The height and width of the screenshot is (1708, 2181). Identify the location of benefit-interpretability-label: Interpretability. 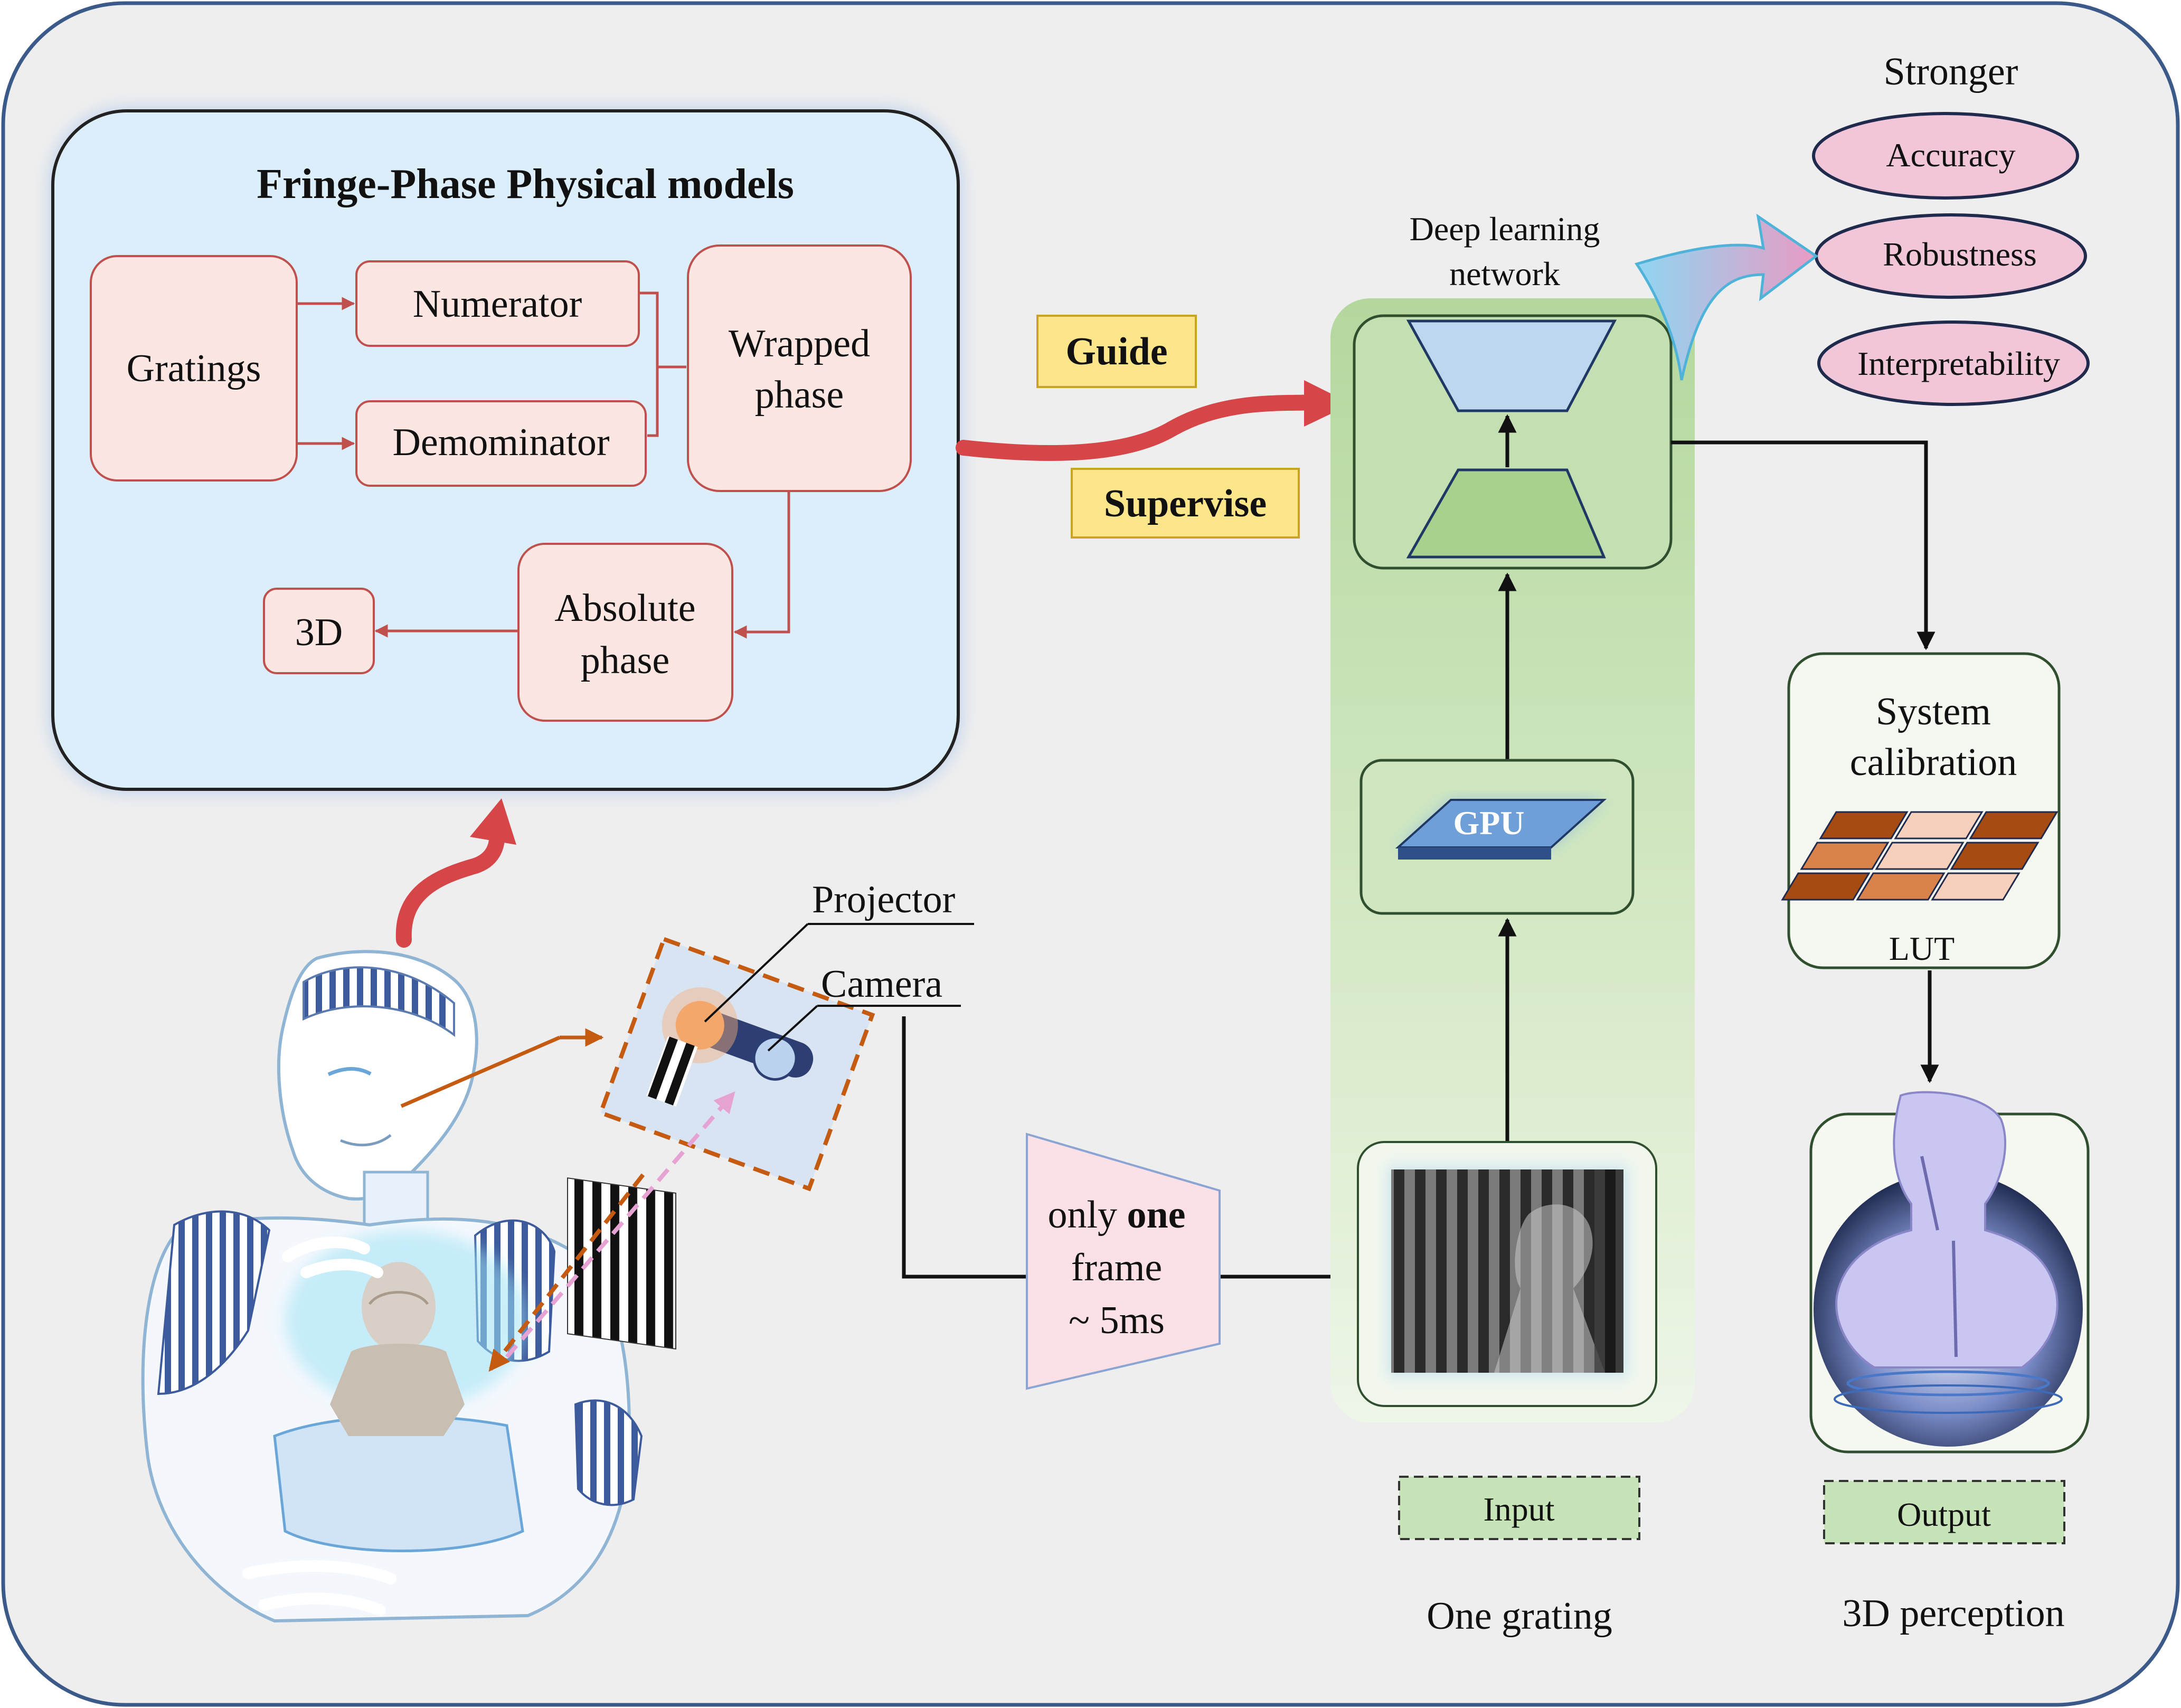
(1958, 364).